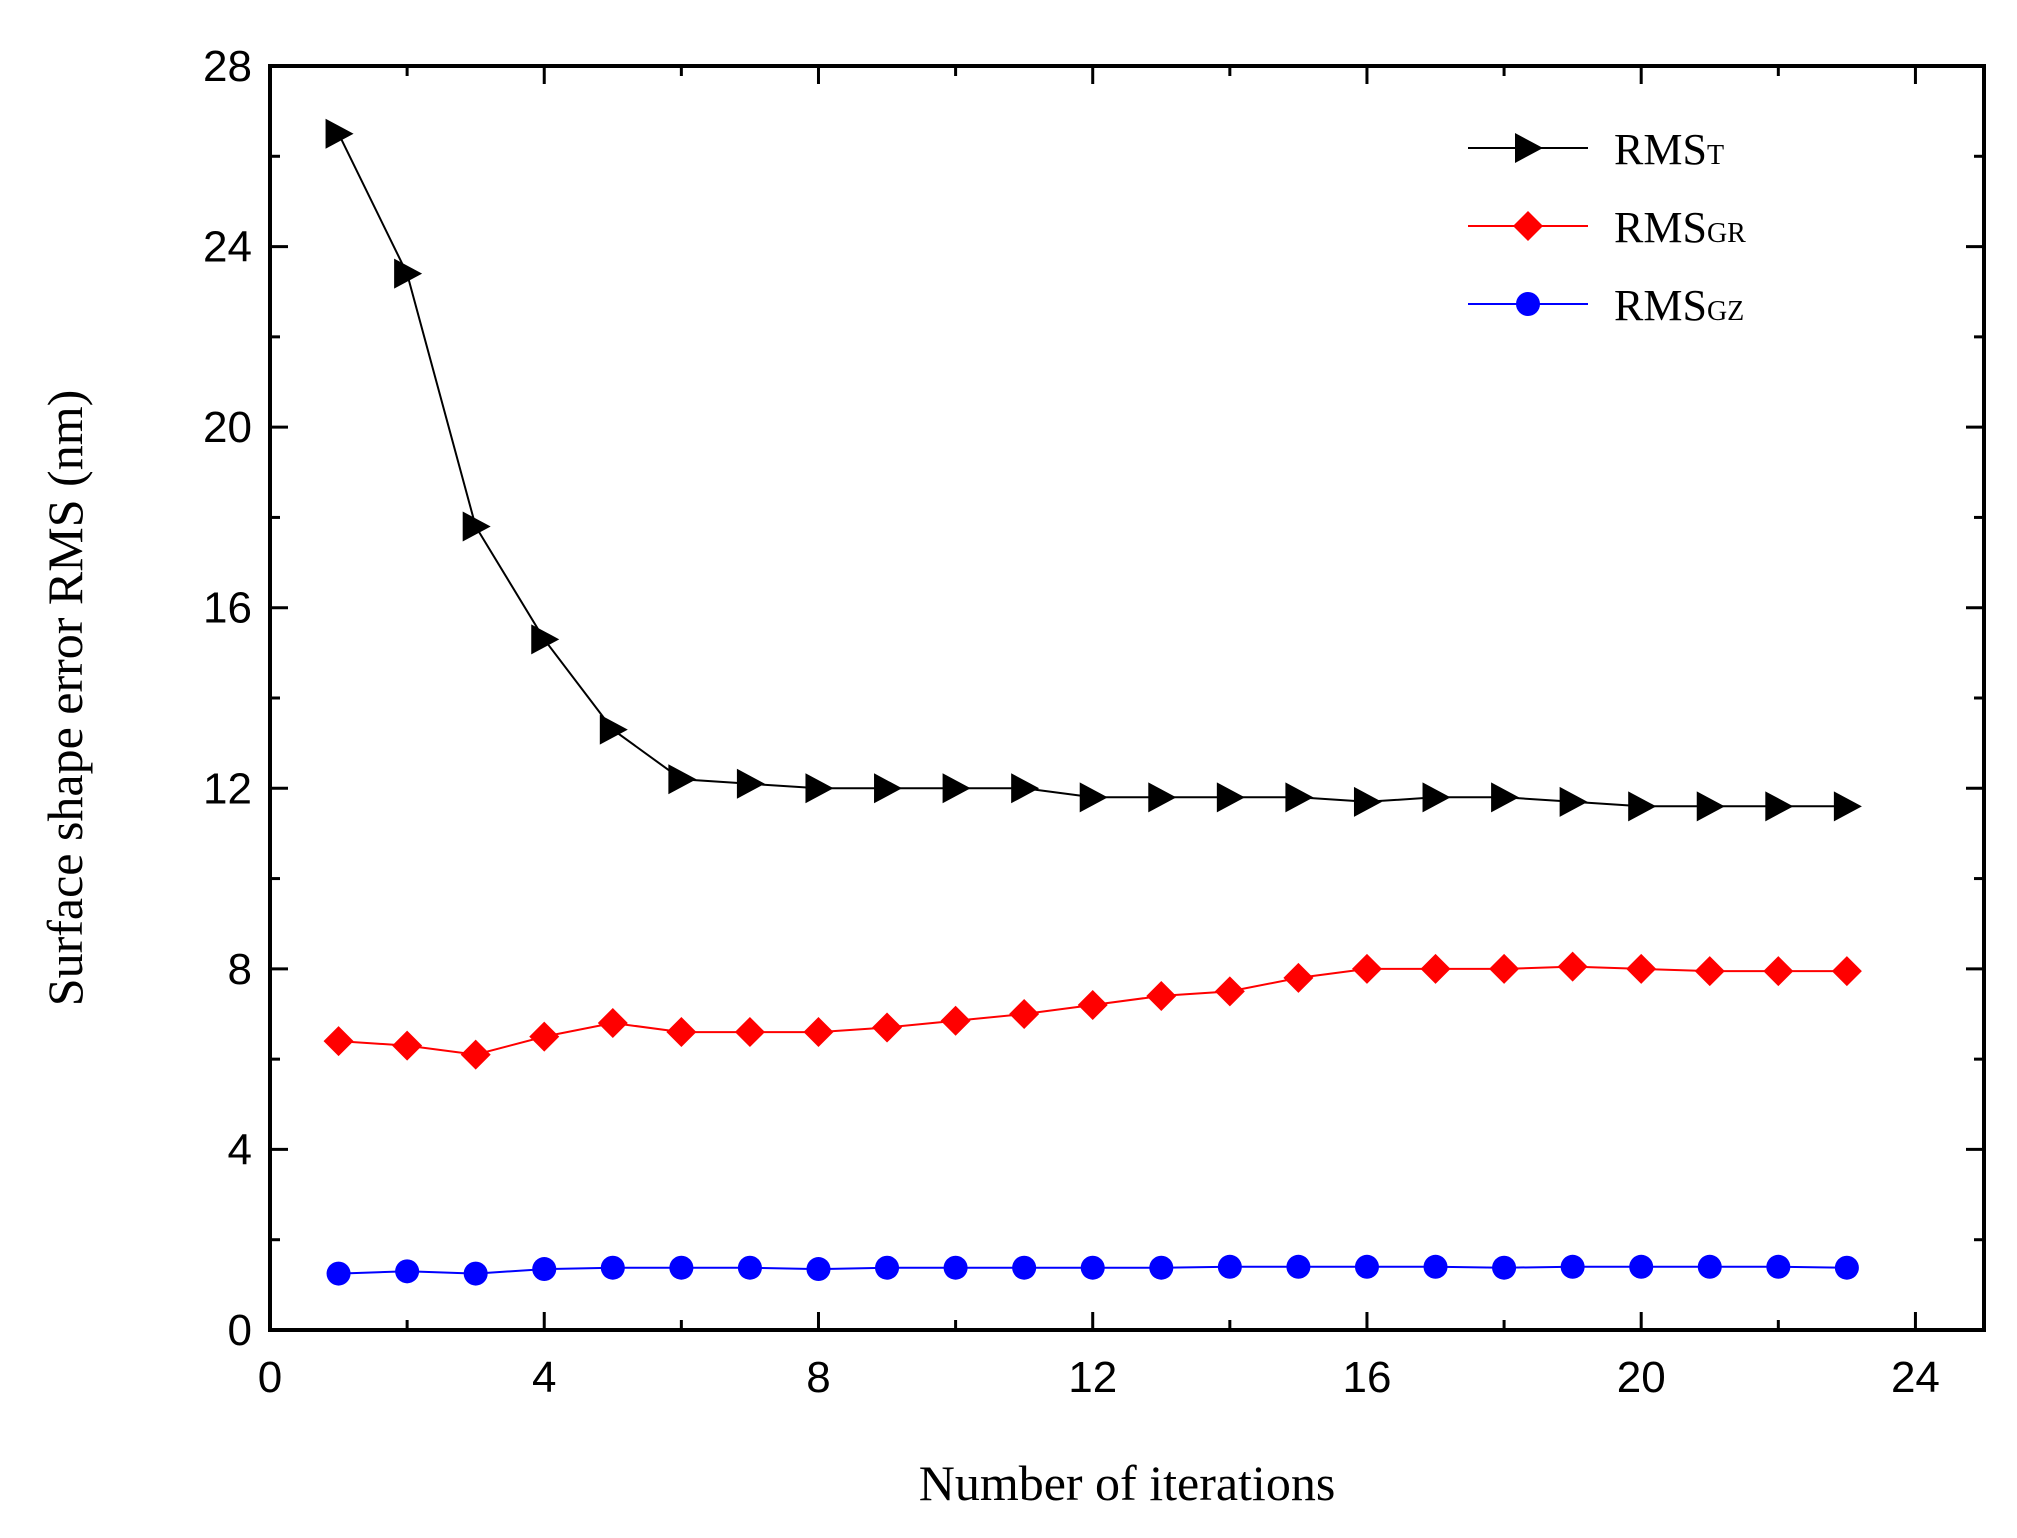 The width and height of the screenshot is (2017, 1538). I want to click on x-tick-label: 0, so click(270, 1377).